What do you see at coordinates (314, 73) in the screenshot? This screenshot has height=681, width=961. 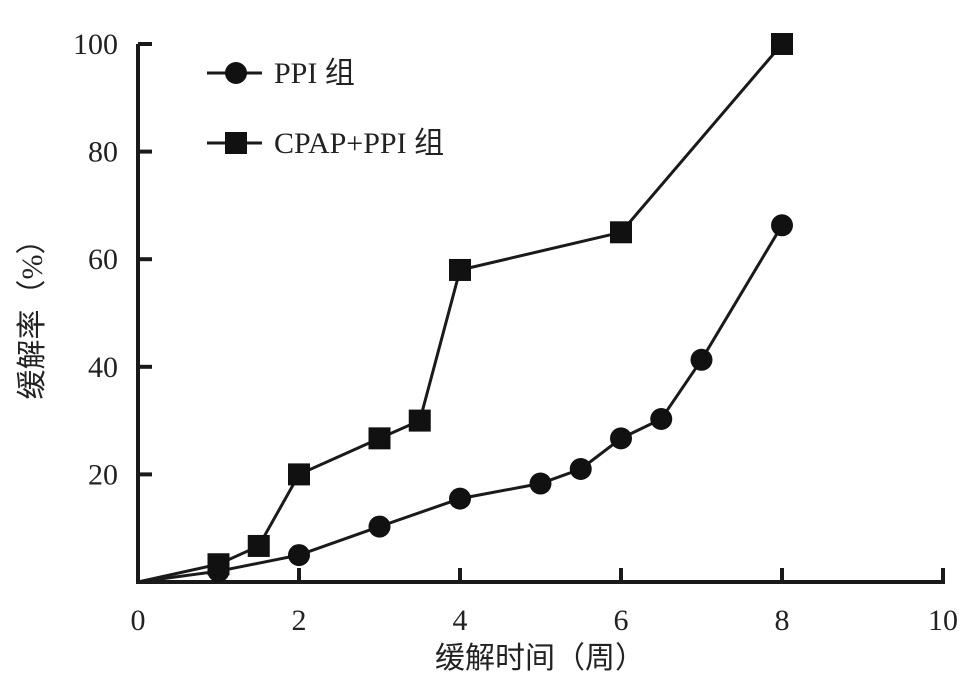 I see `legend-label-1: PPI 组` at bounding box center [314, 73].